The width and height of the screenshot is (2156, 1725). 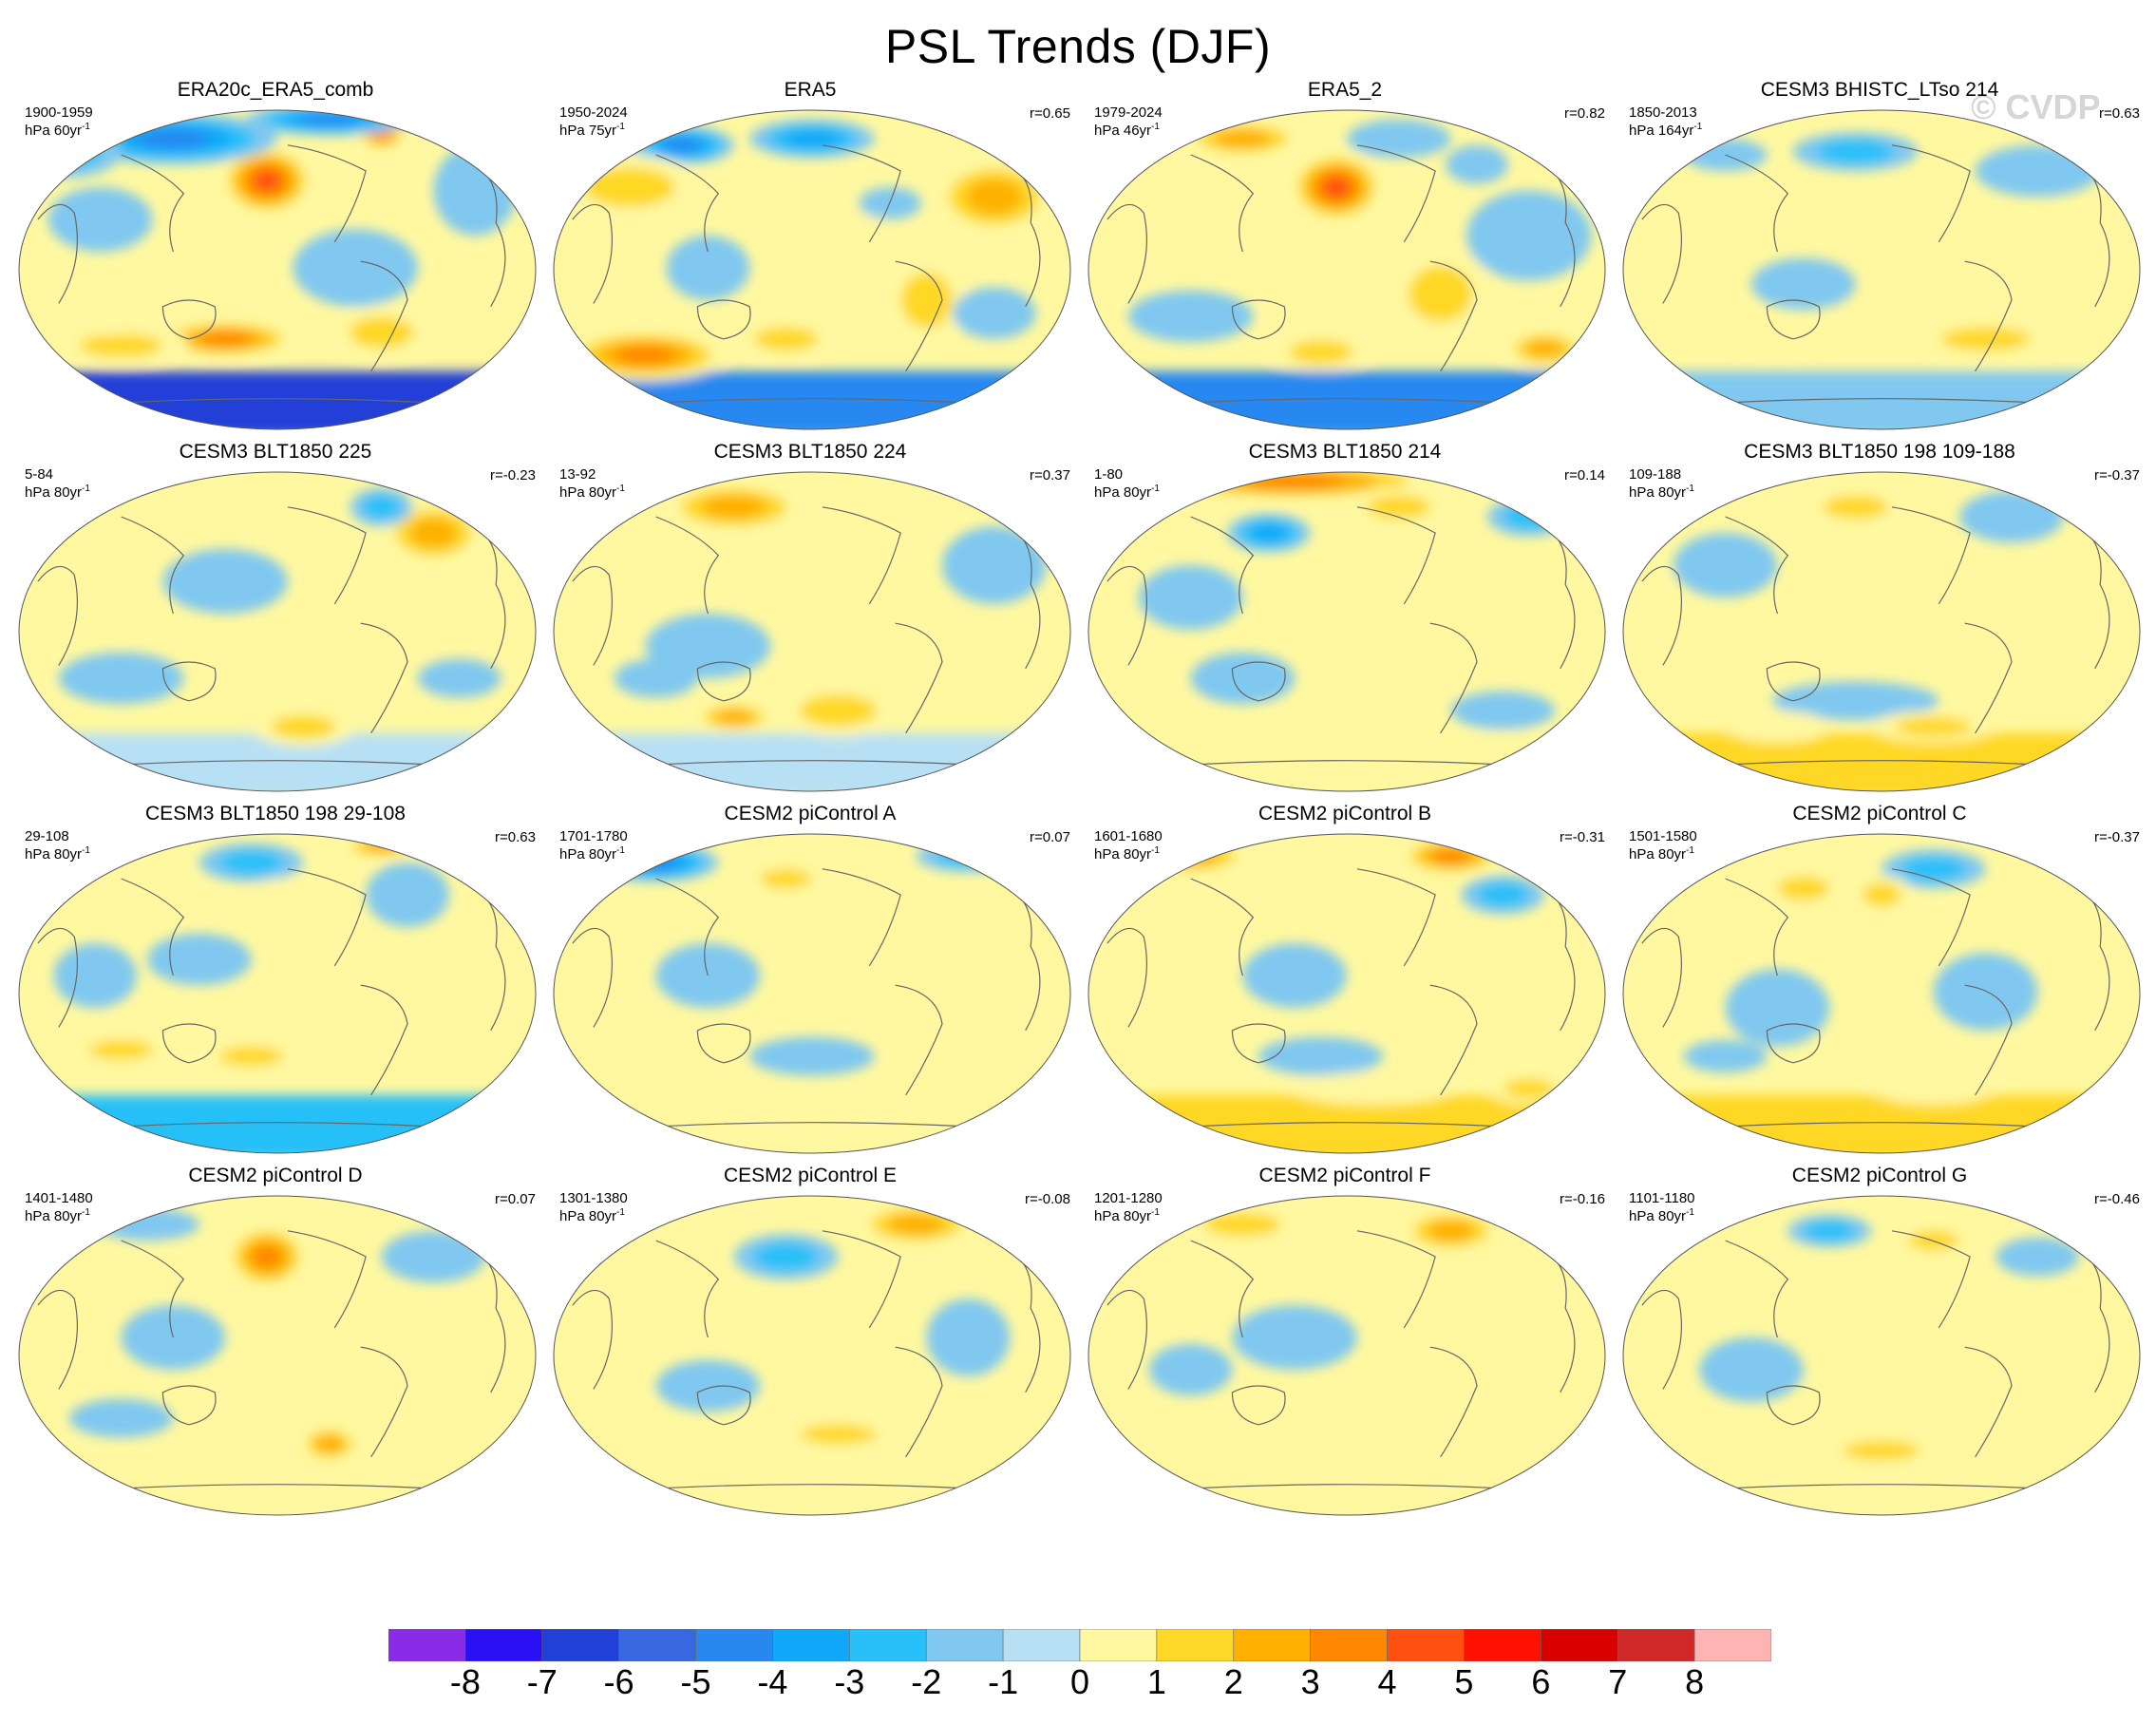 I want to click on map-panel: CESM3 BLT1850 224 13-92 hPa 80yr-1 r=0.37, so click(x=810, y=620).